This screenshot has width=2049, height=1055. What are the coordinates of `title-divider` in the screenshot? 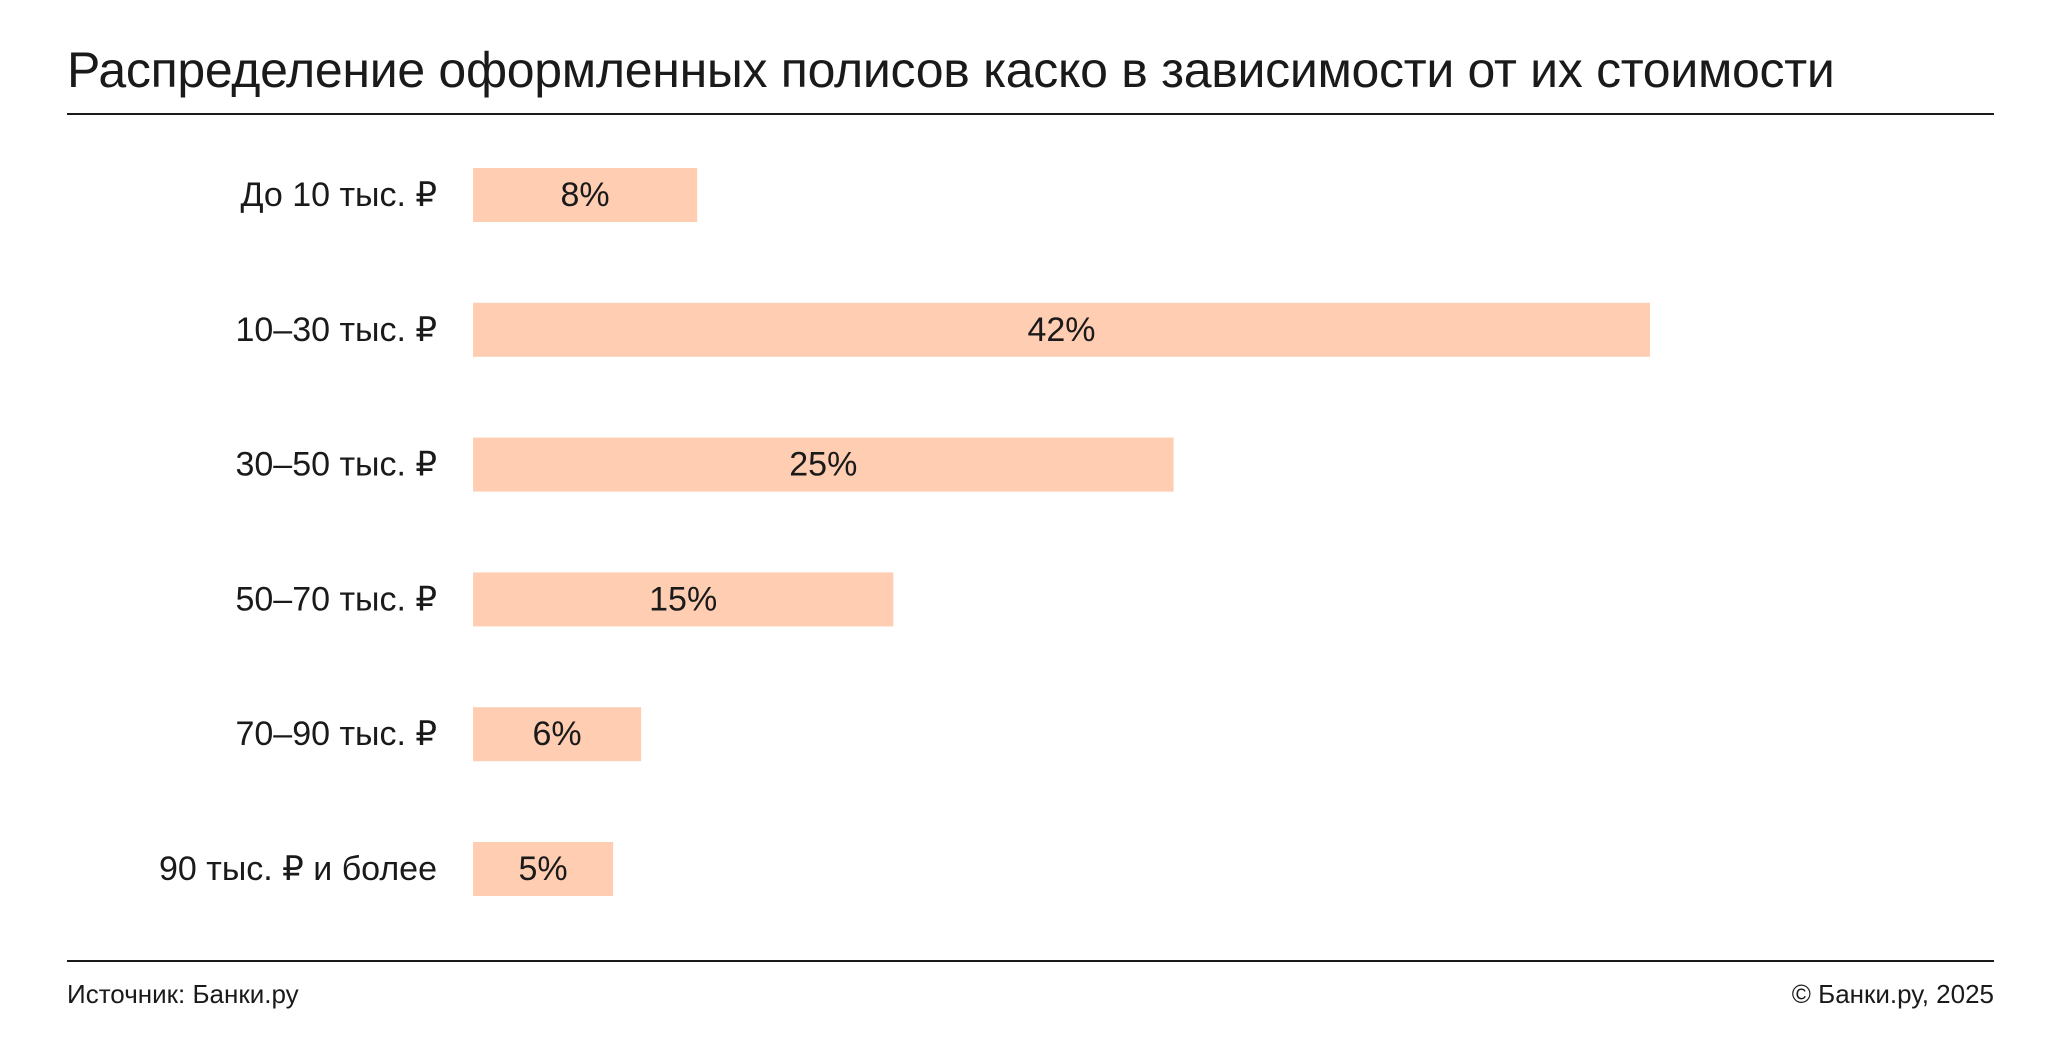 It's located at (1030, 114).